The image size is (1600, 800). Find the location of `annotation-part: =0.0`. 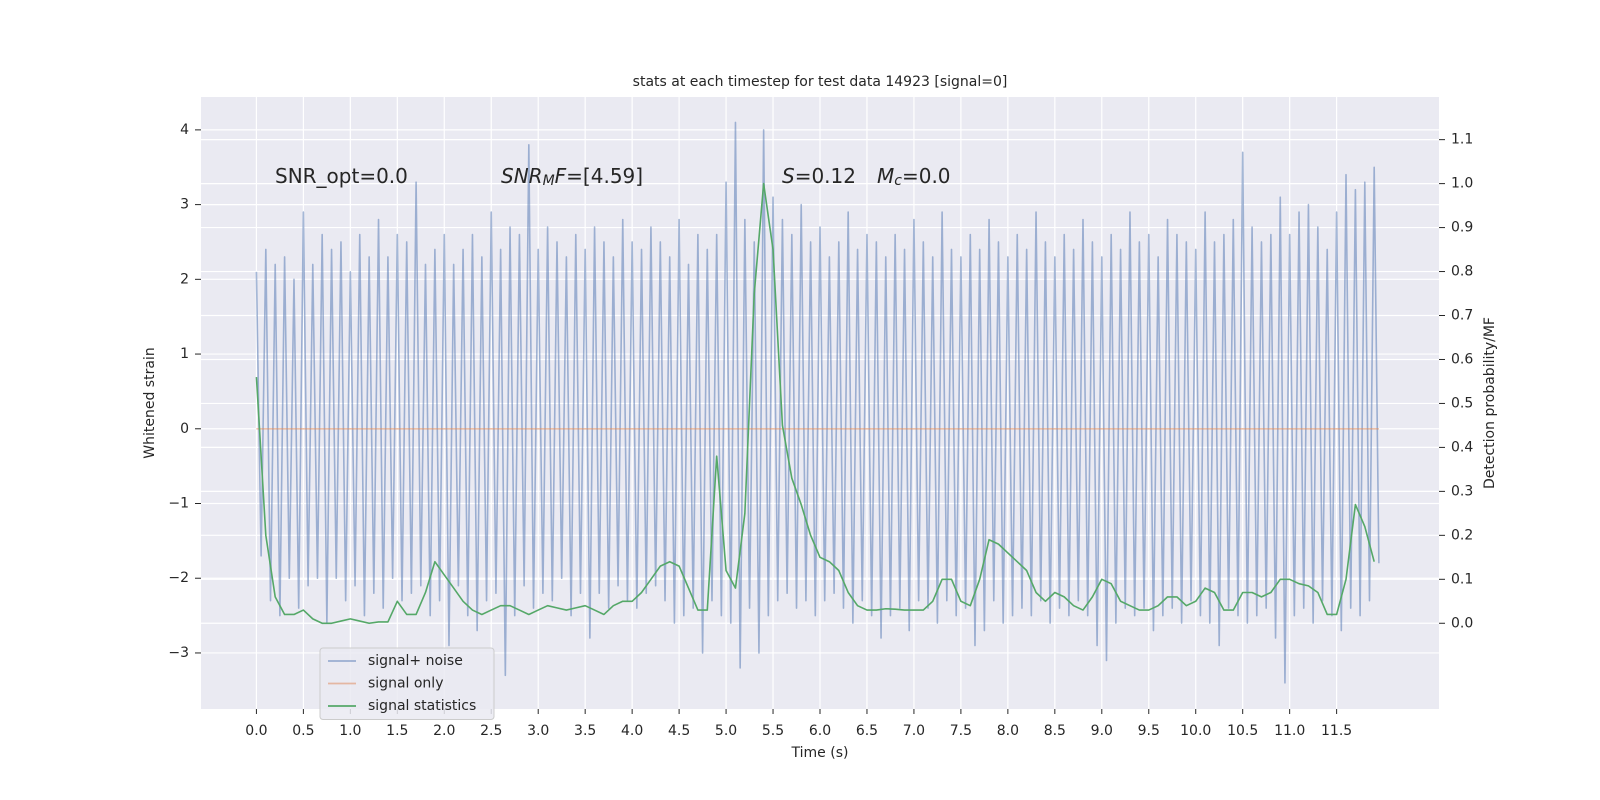

annotation-part: =0.0 is located at coordinates (926, 176).